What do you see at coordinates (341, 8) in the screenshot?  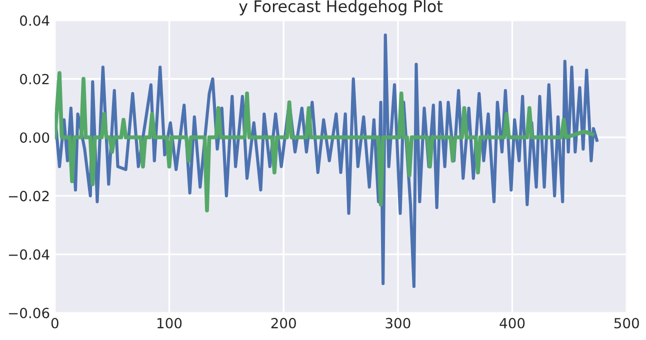 I see `chart-title: y Forecast Hedgehog Plot` at bounding box center [341, 8].